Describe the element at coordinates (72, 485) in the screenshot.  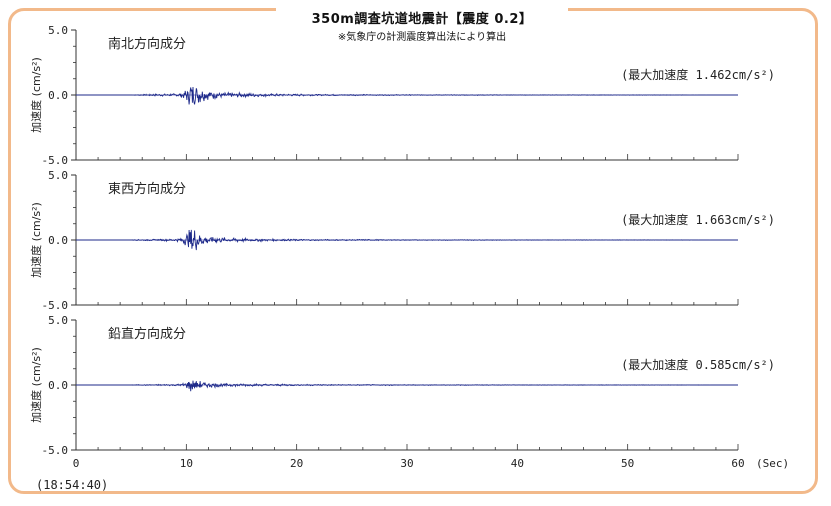
I see `timestamp-label: (18:54:40)` at that location.